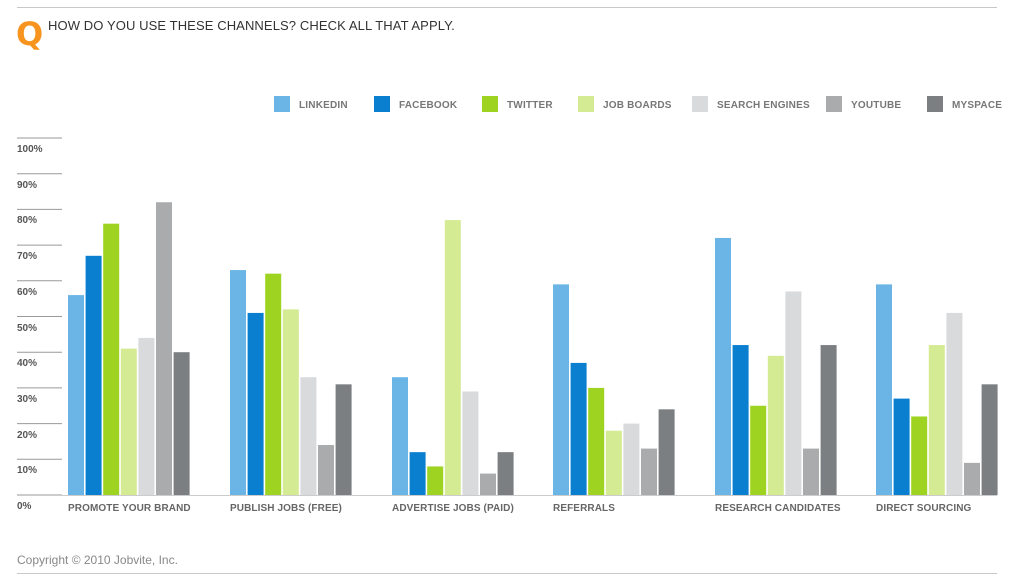  What do you see at coordinates (27, 185) in the screenshot?
I see `y-tick-label: 90%` at bounding box center [27, 185].